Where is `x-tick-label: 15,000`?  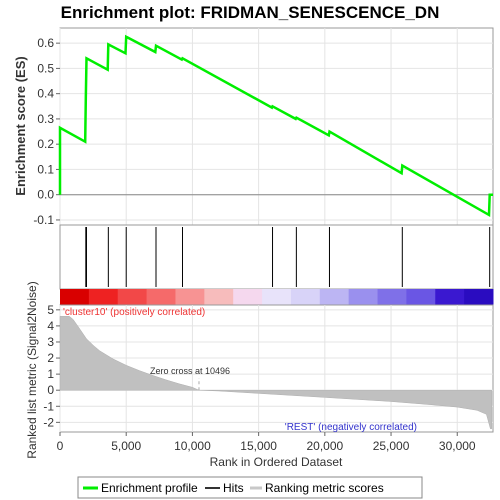 x-tick-label: 15,000 is located at coordinates (258, 446).